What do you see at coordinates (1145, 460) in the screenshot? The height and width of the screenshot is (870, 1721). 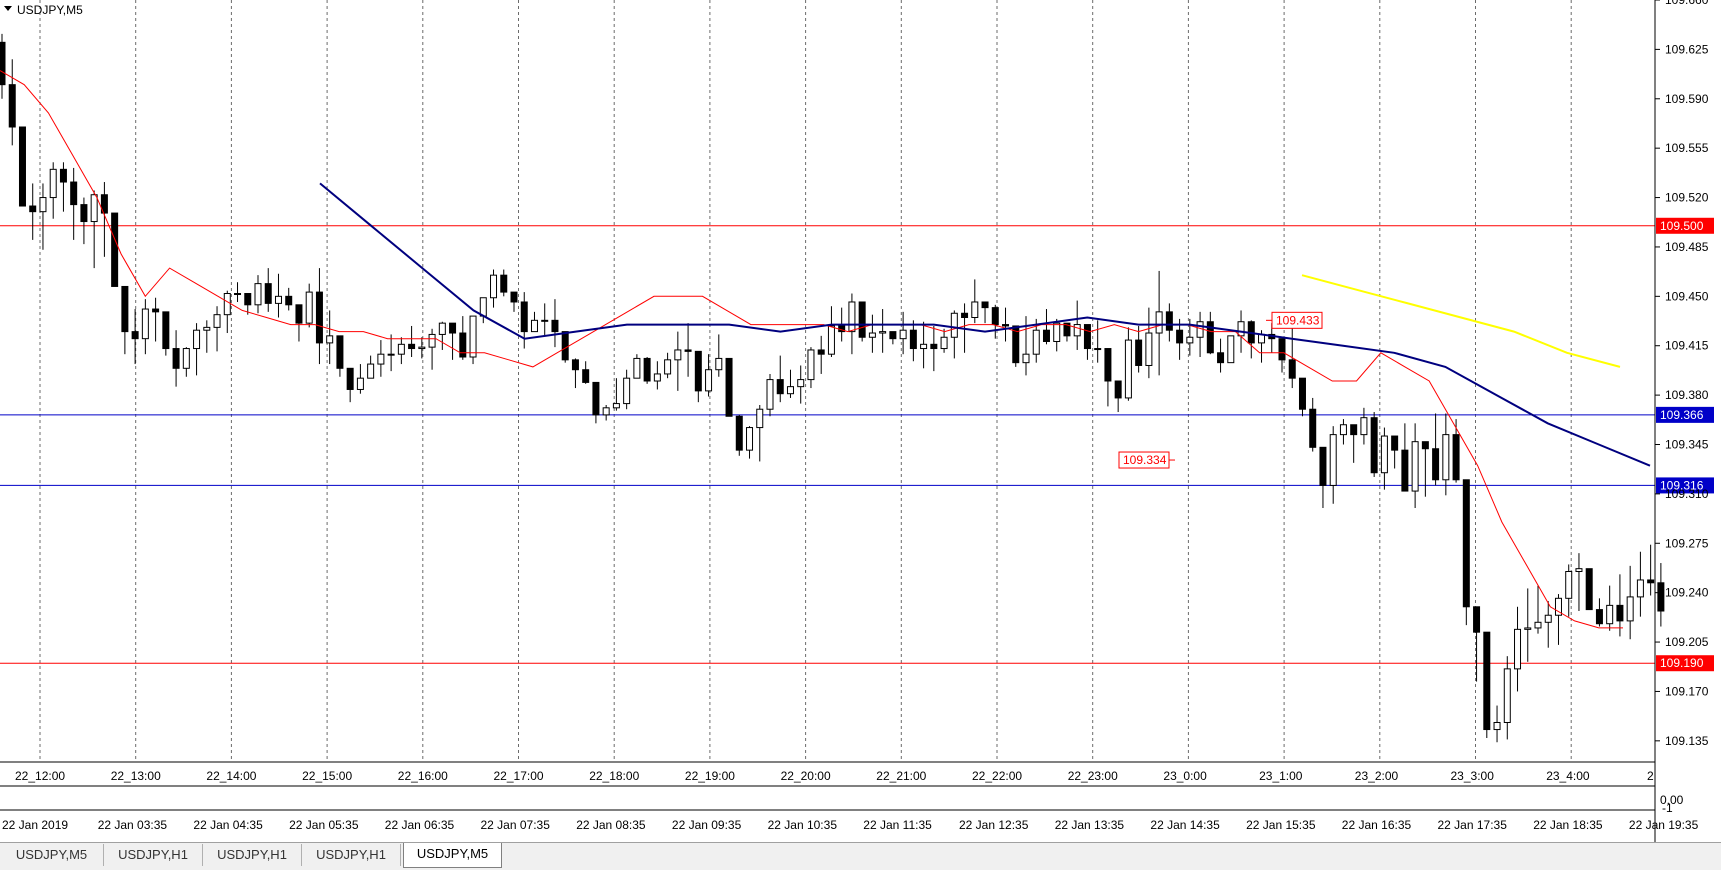 I see `price-label-text-1: 109.334` at bounding box center [1145, 460].